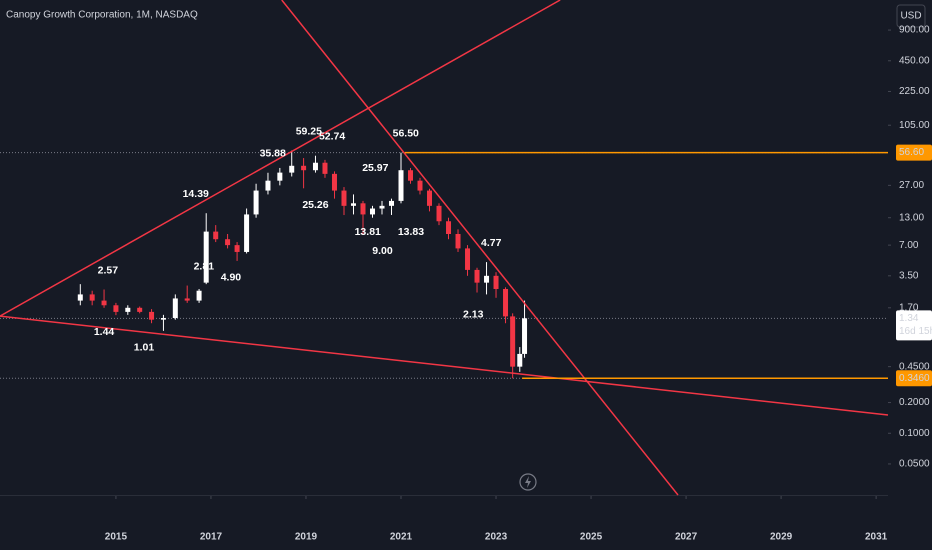 The width and height of the screenshot is (932, 550). Describe the element at coordinates (116, 537) in the screenshot. I see `x-tick-label: 2015` at that location.